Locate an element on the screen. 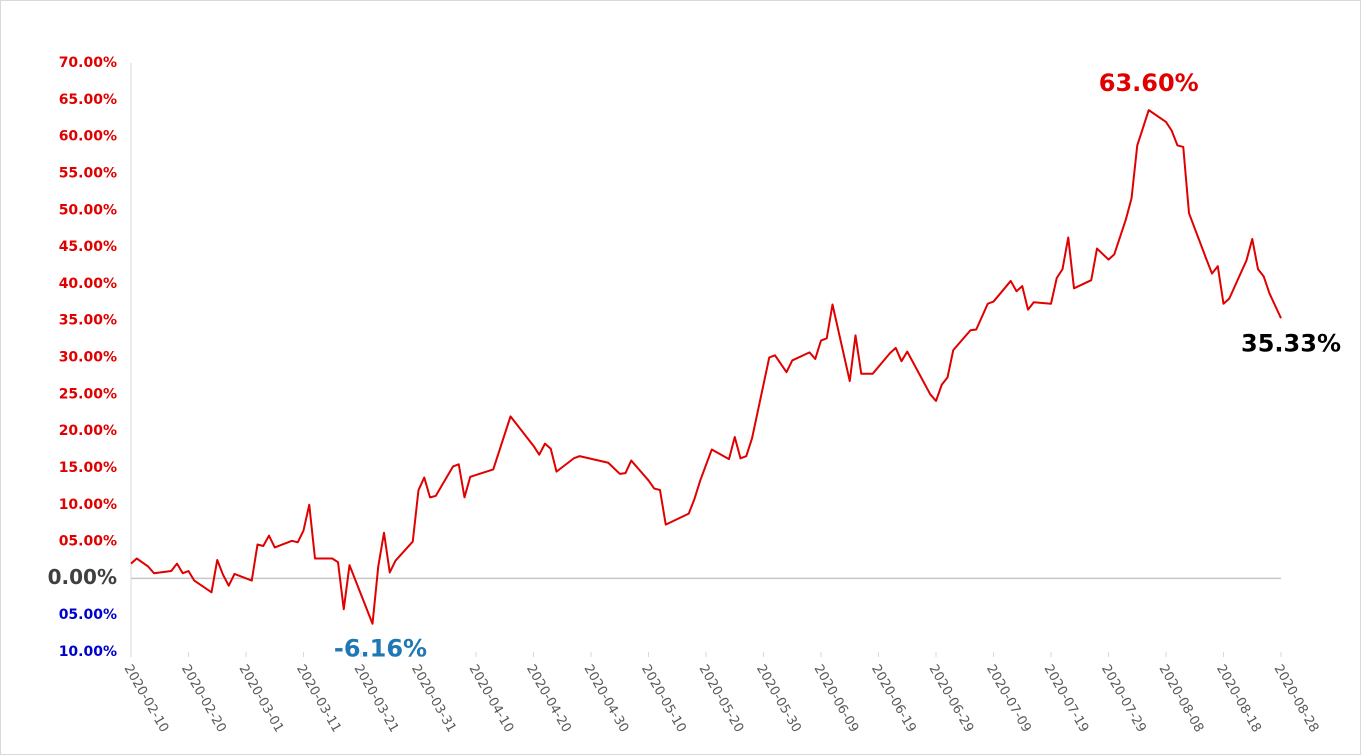 This screenshot has height=755, width=1361. annotation: 35.33% is located at coordinates (1291, 343).